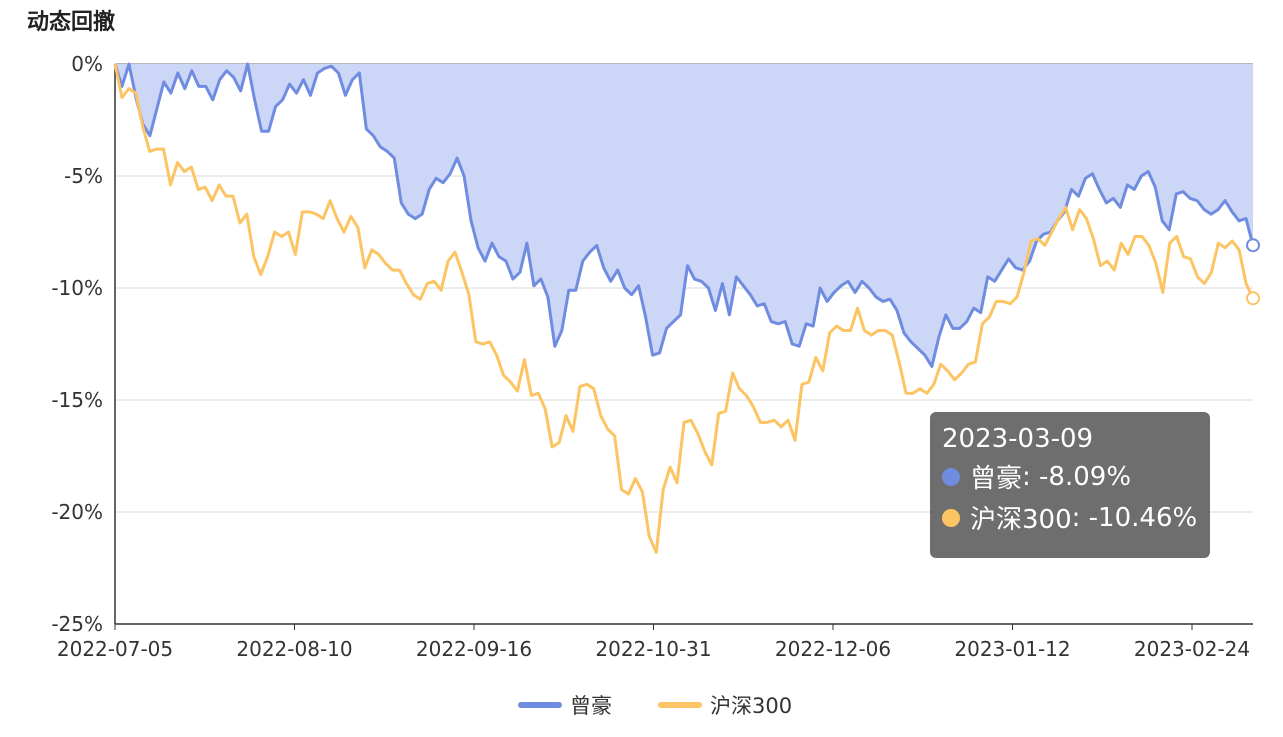 The height and width of the screenshot is (737, 1283). Describe the element at coordinates (1192, 649) in the screenshot. I see `x-tick-label: 2023-02-24` at that location.